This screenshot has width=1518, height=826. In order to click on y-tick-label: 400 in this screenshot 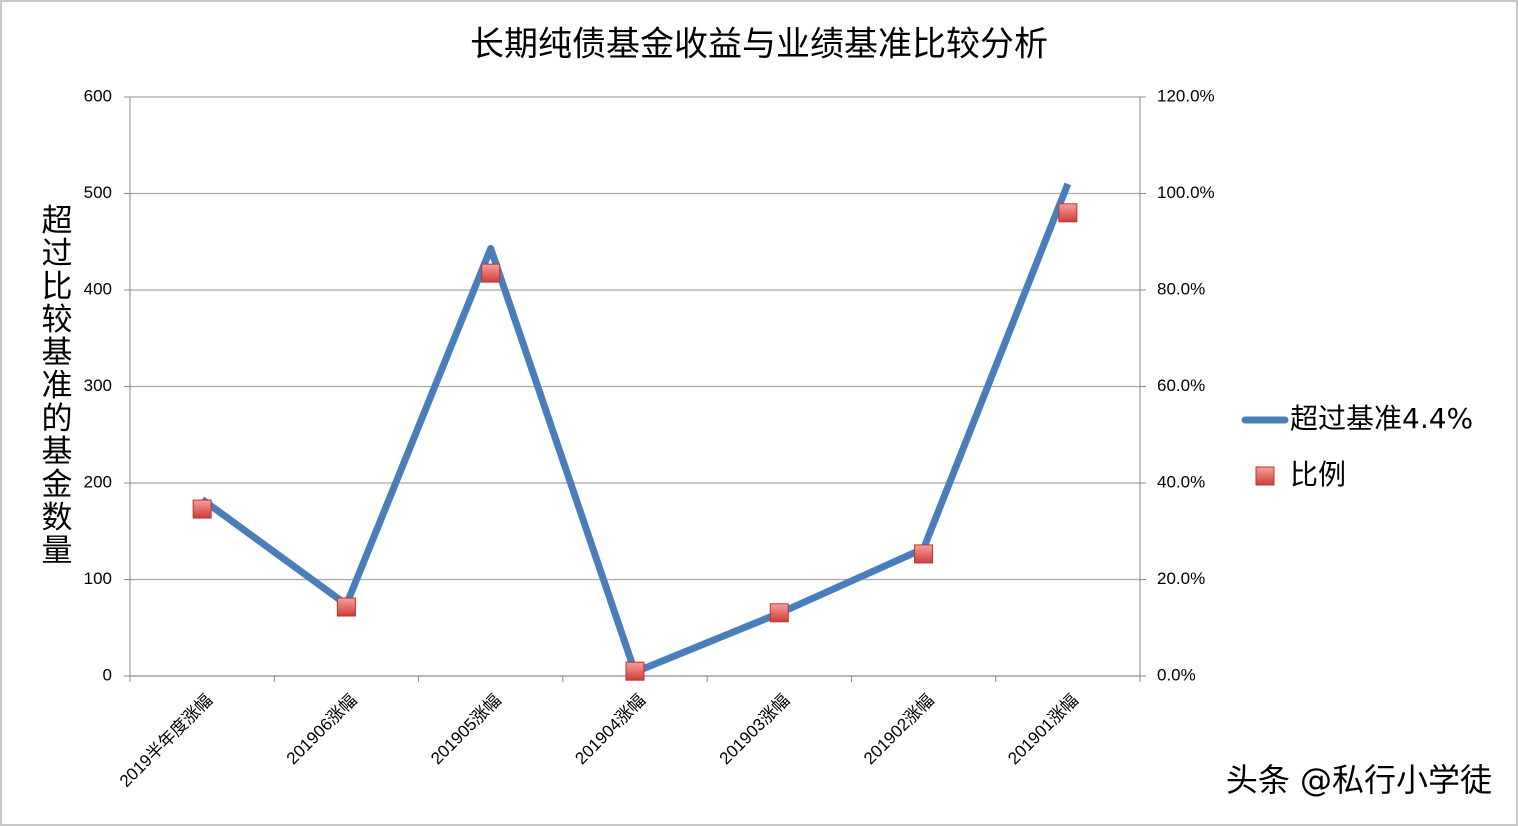, I will do `click(98, 288)`.